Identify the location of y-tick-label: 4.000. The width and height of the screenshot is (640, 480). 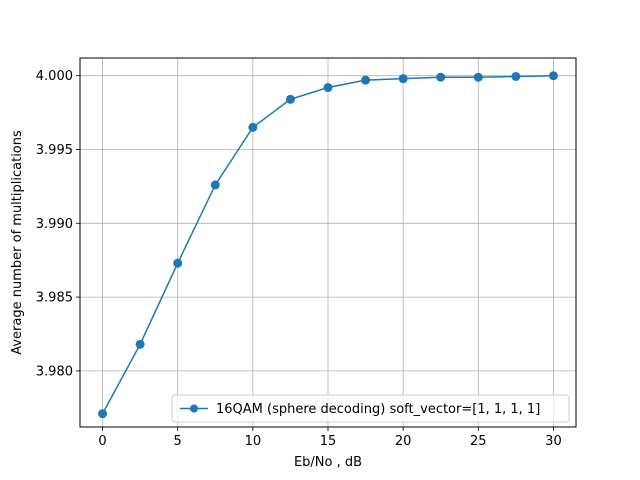
(54, 76).